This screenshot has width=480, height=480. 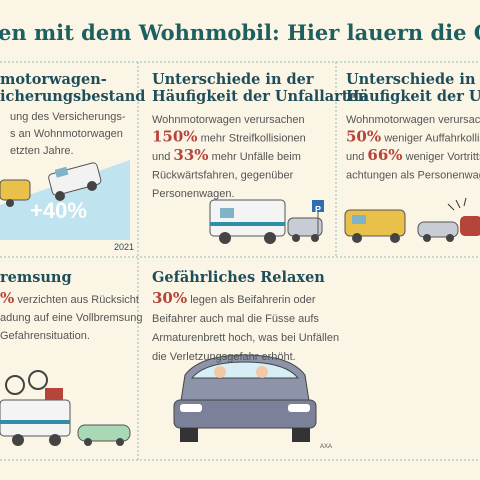 I want to click on year: 2021, so click(x=124, y=247).